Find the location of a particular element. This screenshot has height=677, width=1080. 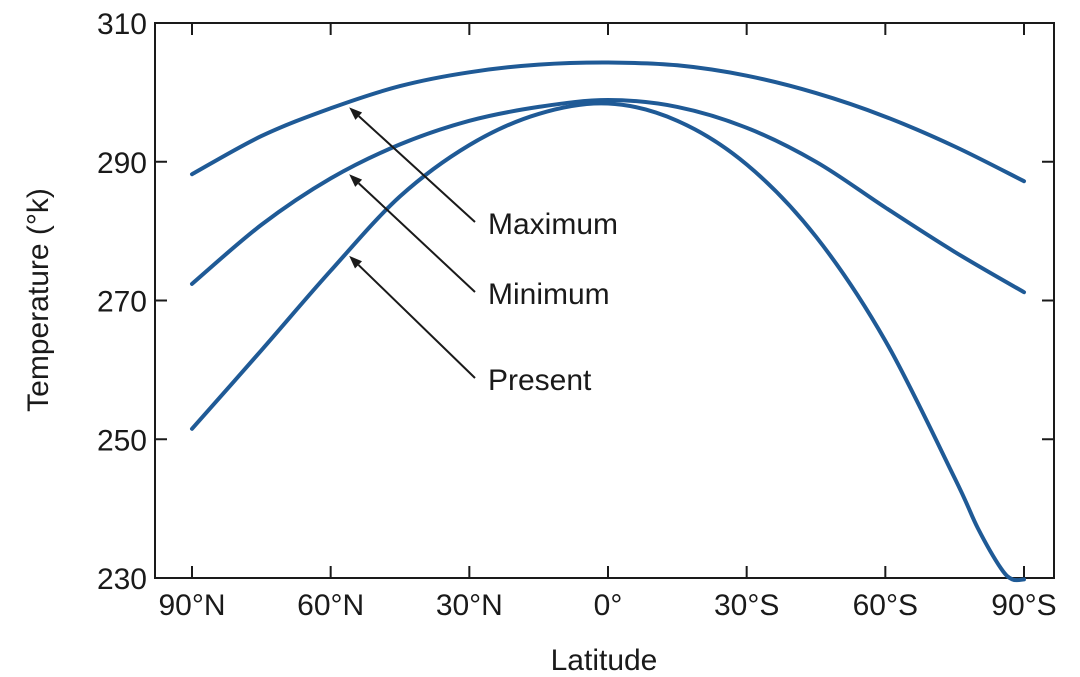

y-tick-label: 270 is located at coordinates (122, 302).